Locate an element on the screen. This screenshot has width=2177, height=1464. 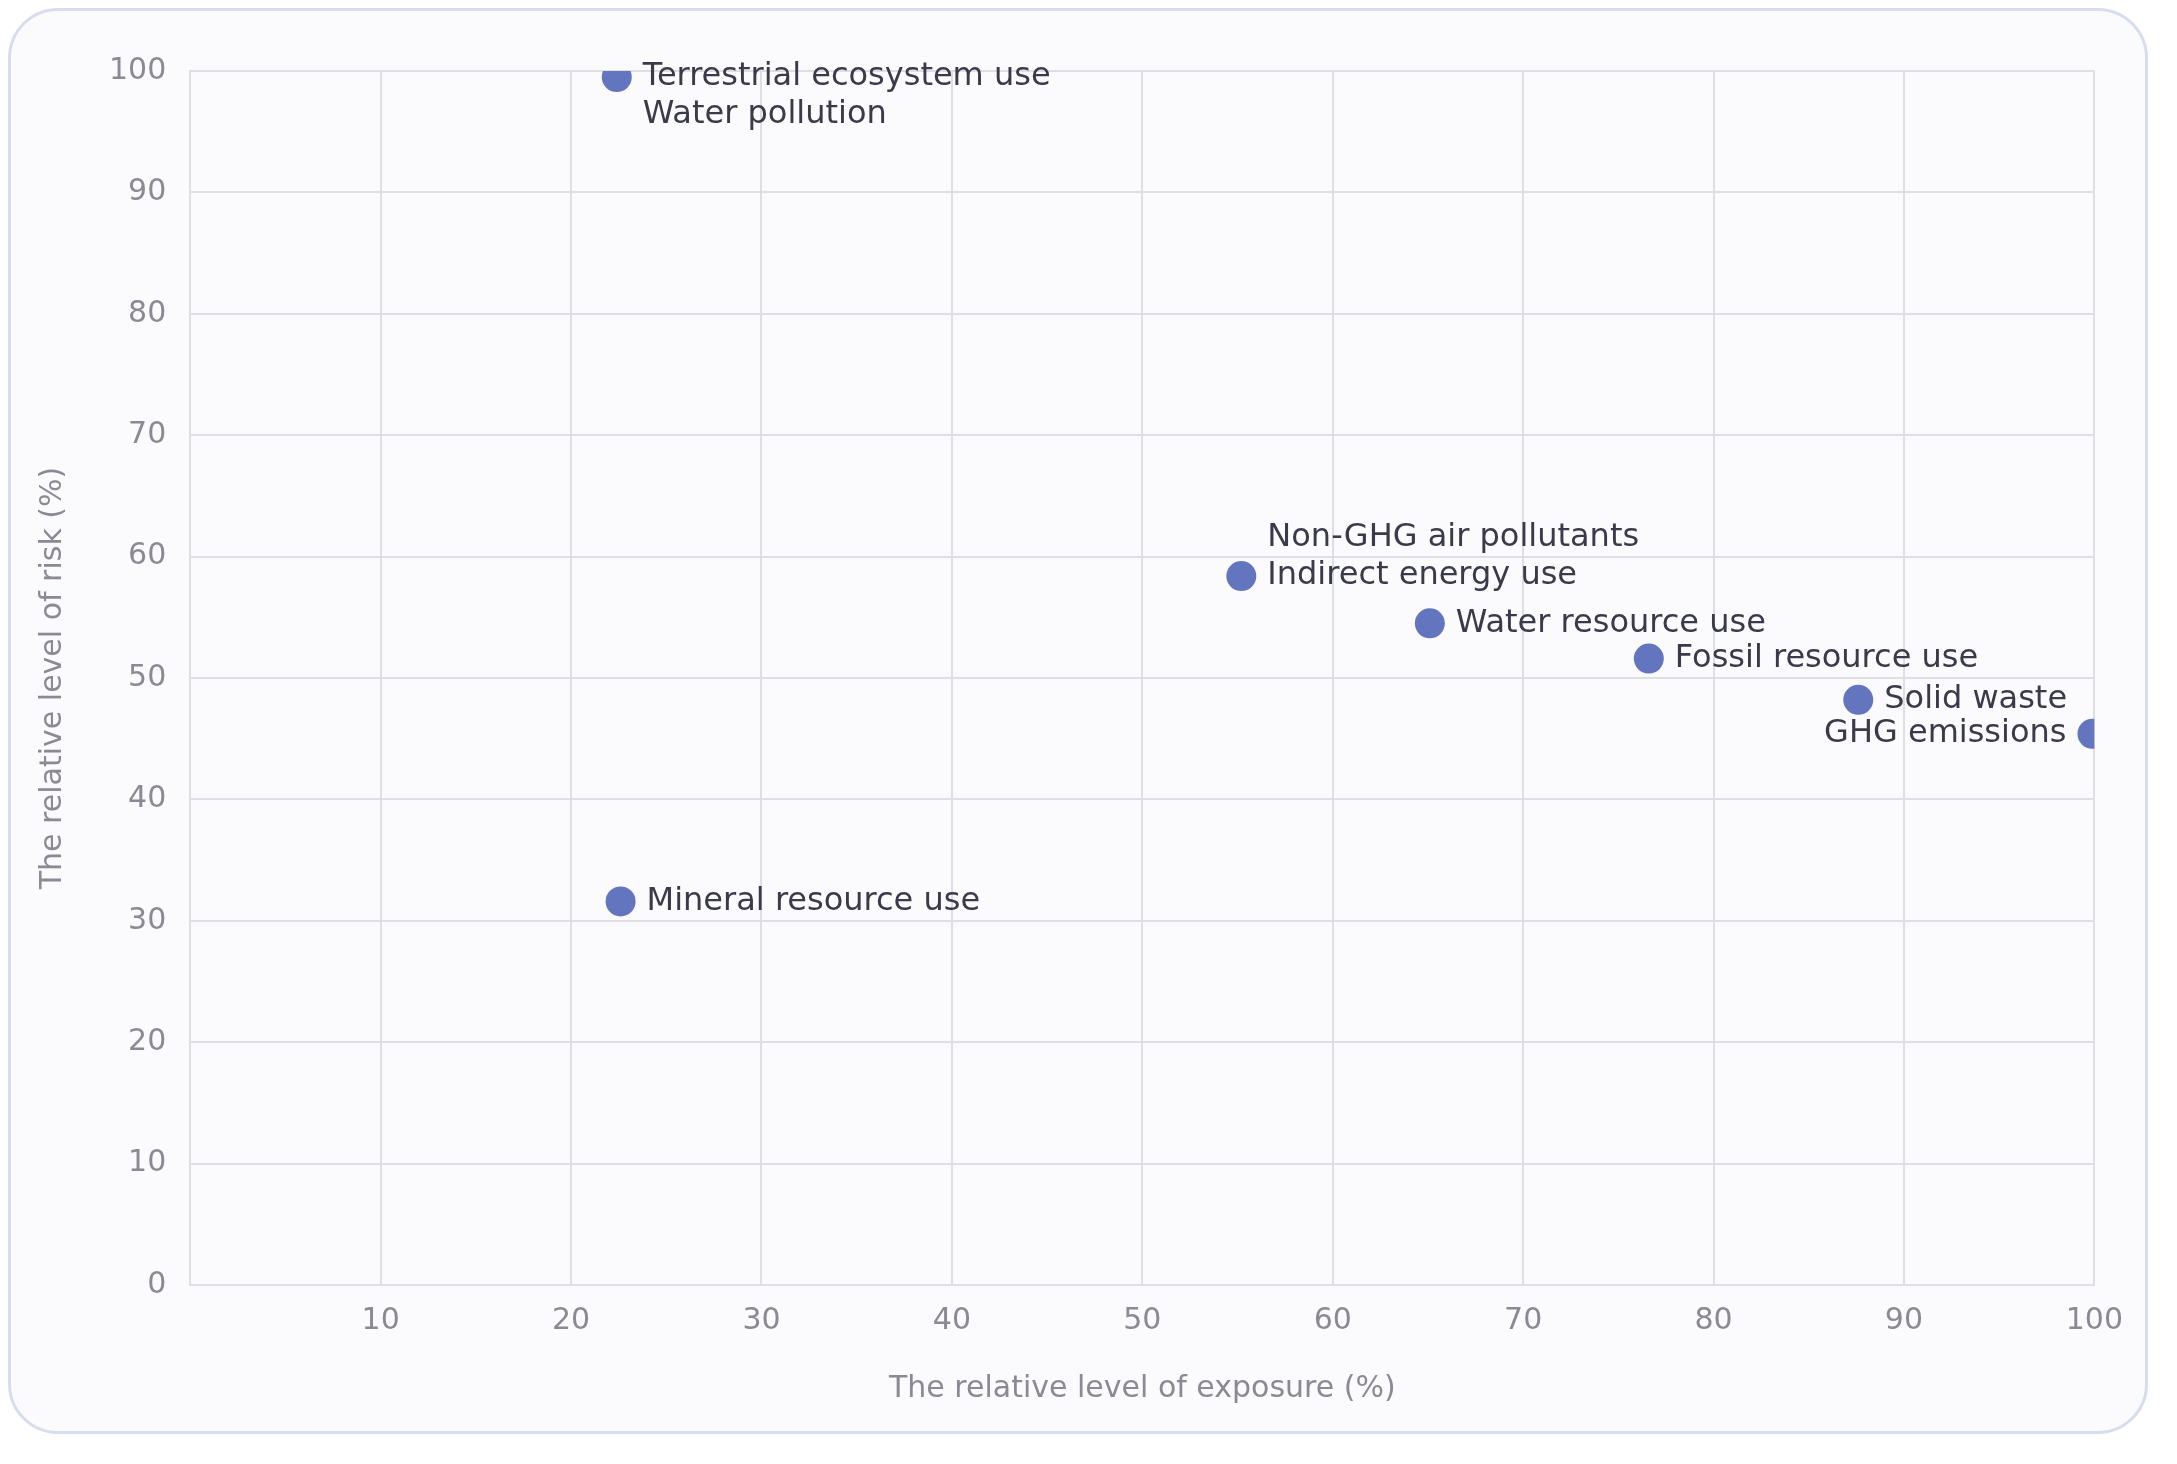
annotation: Non-GHG air pollutants is located at coordinates (1453, 535).